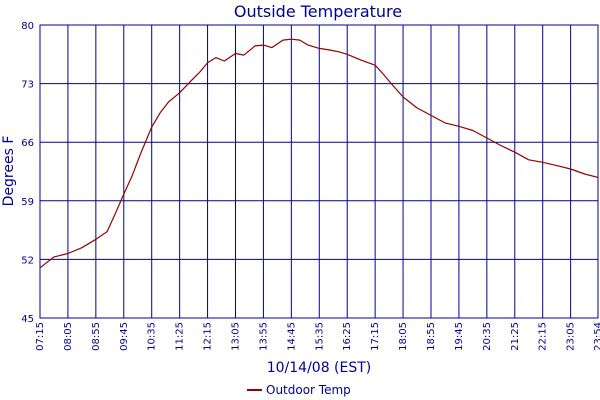 This screenshot has height=400, width=600. What do you see at coordinates (596, 336) in the screenshot?
I see `x-tick-label: 23:54` at bounding box center [596, 336].